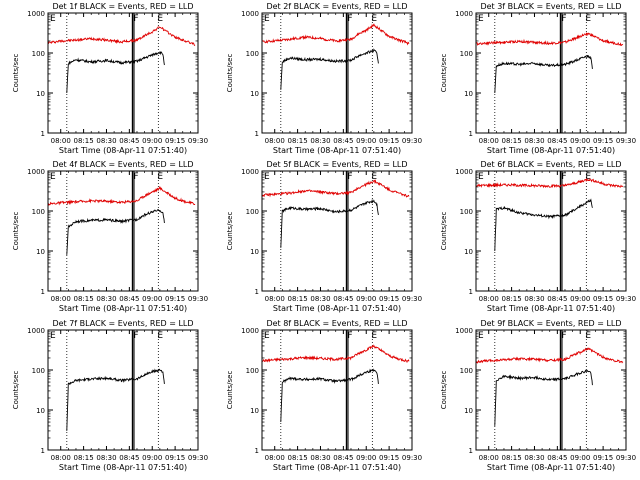 This screenshot has height=480, width=640. Describe the element at coordinates (550, 323) in the screenshot. I see `panel-title: Det 9f BLACK = Events, RED = LLD` at that location.